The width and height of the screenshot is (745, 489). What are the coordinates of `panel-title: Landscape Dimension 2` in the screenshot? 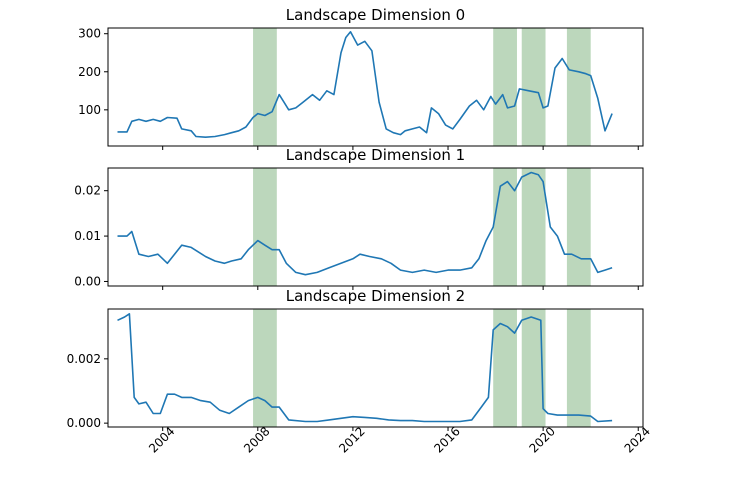 It's located at (375, 296).